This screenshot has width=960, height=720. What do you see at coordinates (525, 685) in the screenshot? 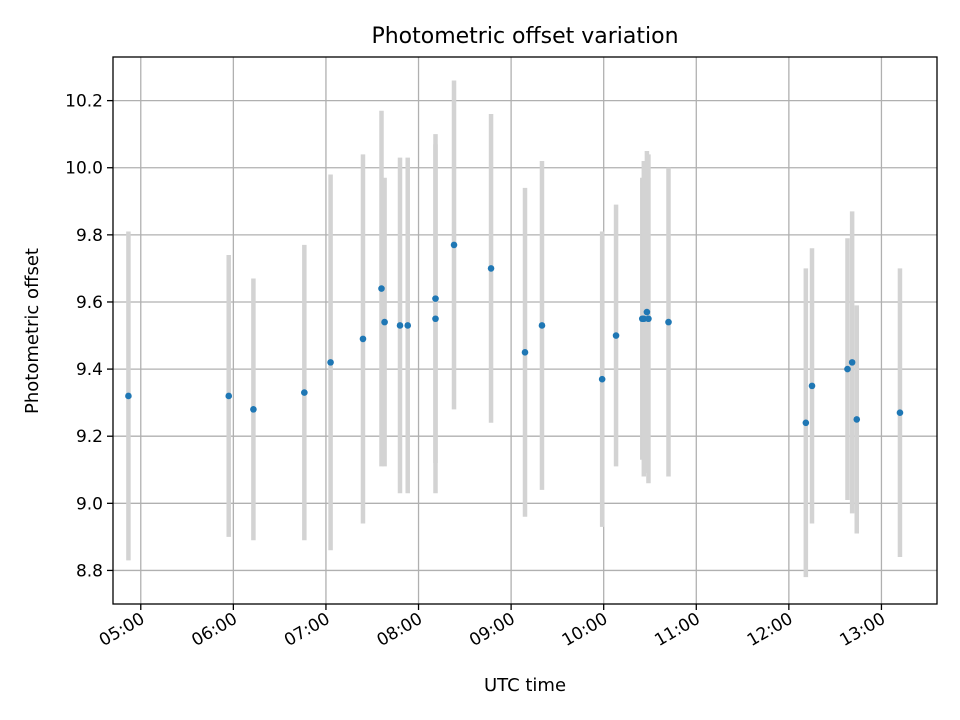
I see `x-axis-label: UTC time` at bounding box center [525, 685].